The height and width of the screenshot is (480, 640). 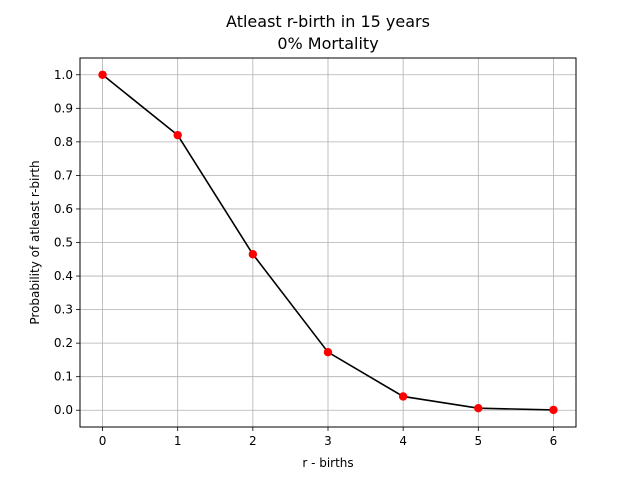 What do you see at coordinates (178, 441) in the screenshot?
I see `x-tick-label: 1` at bounding box center [178, 441].